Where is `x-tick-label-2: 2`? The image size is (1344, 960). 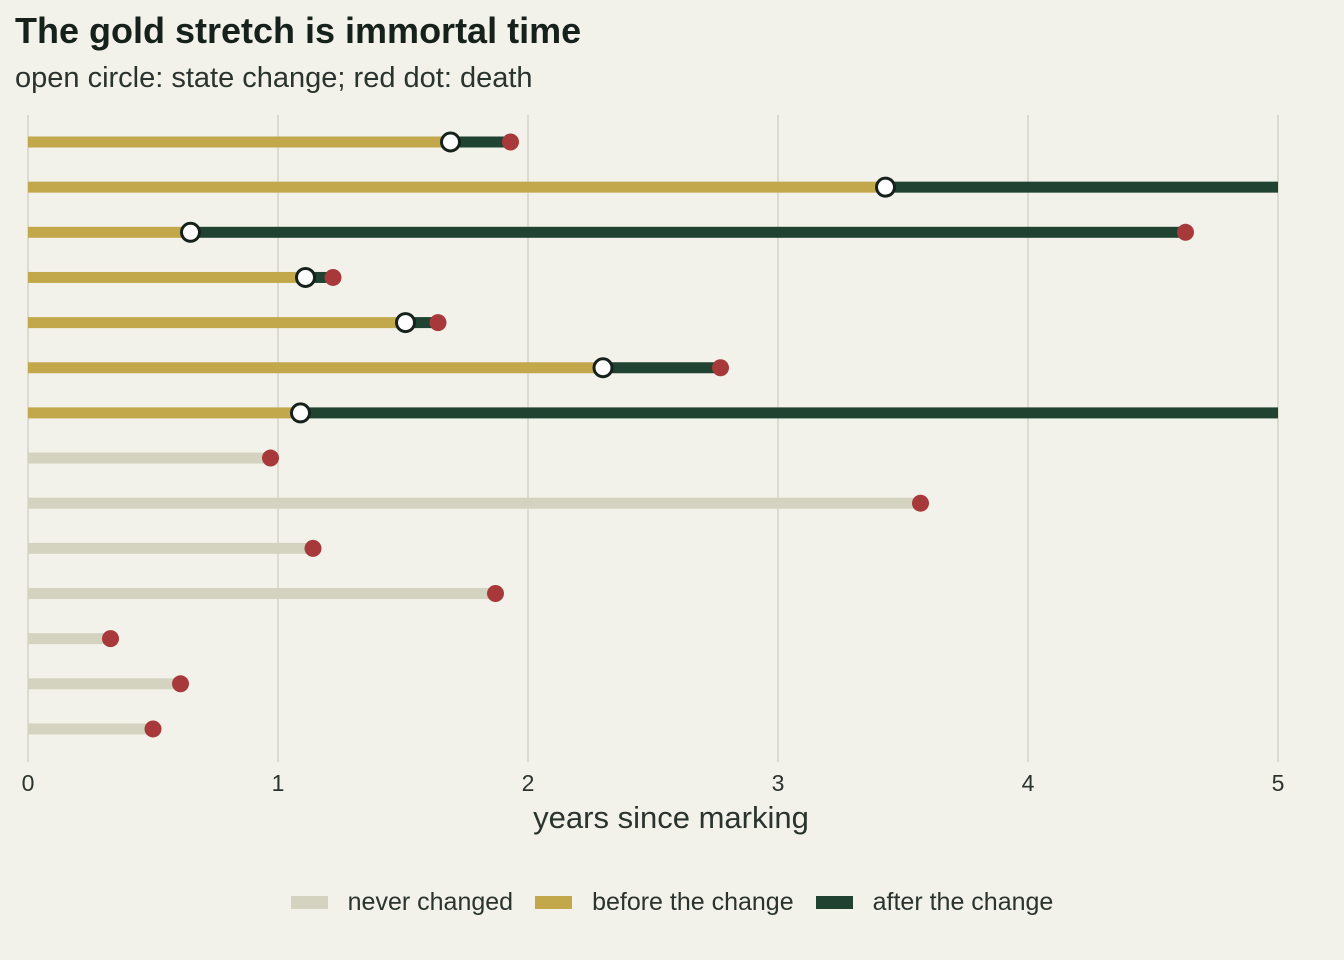
x-tick-label-2: 2 is located at coordinates (528, 783).